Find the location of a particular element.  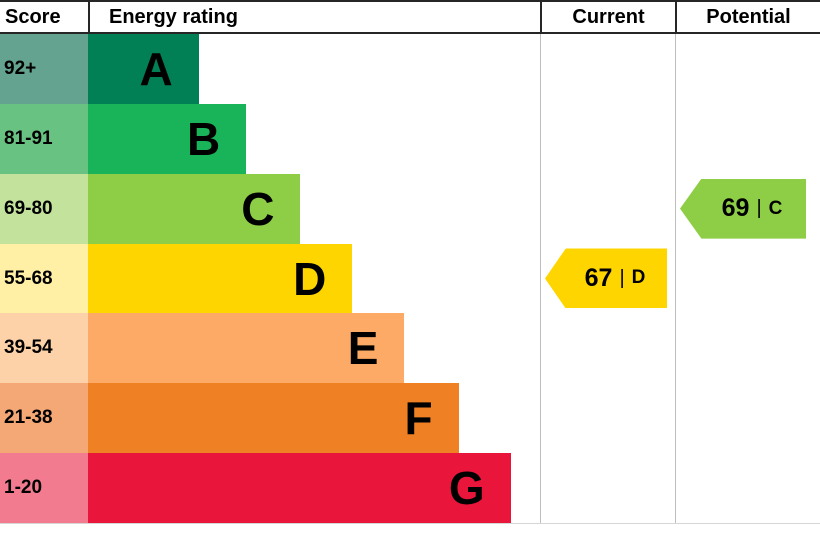

band-score-cell: 21-38 is located at coordinates (44, 418).